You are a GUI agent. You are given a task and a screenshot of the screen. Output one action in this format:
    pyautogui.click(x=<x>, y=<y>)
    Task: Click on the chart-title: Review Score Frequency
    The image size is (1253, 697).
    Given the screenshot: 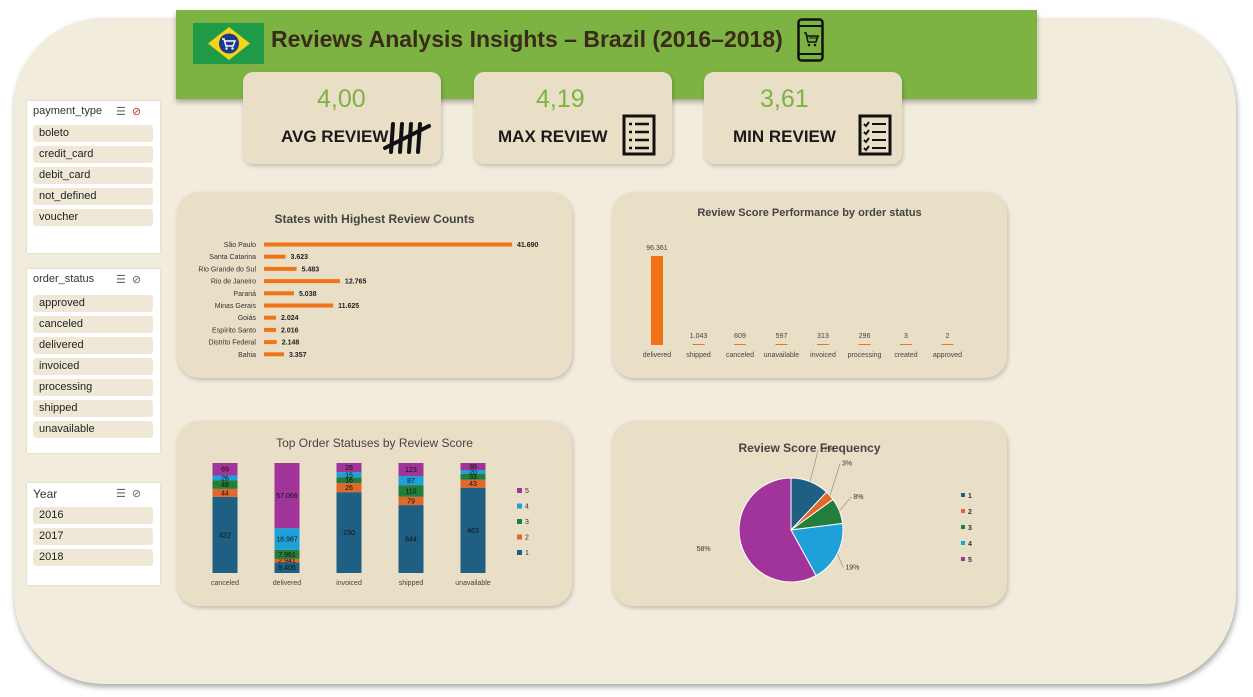 What is the action you would take?
    pyautogui.click(x=809, y=448)
    